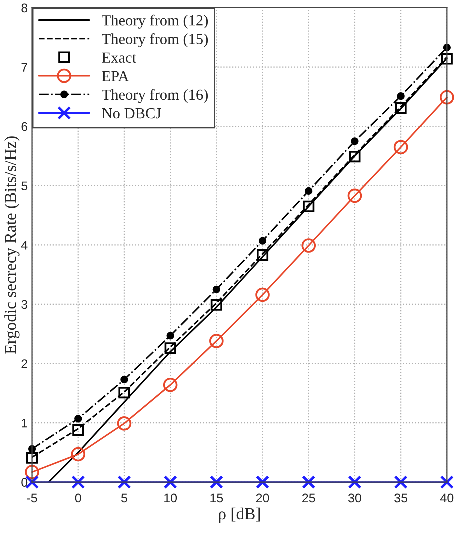  I want to click on x-tick-label: 35, so click(401, 498).